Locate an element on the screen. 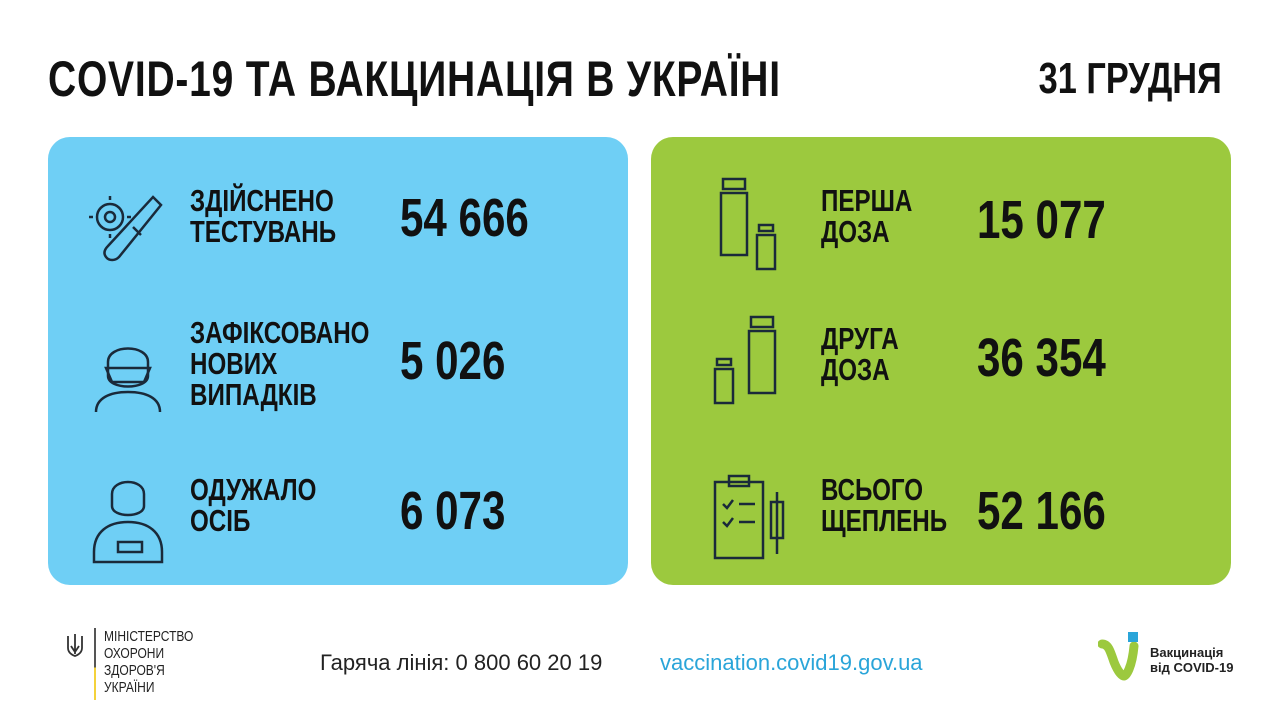  tests-label: ЗДІЙСНЕНО ТЕСТУВАНЬ is located at coordinates (263, 216).